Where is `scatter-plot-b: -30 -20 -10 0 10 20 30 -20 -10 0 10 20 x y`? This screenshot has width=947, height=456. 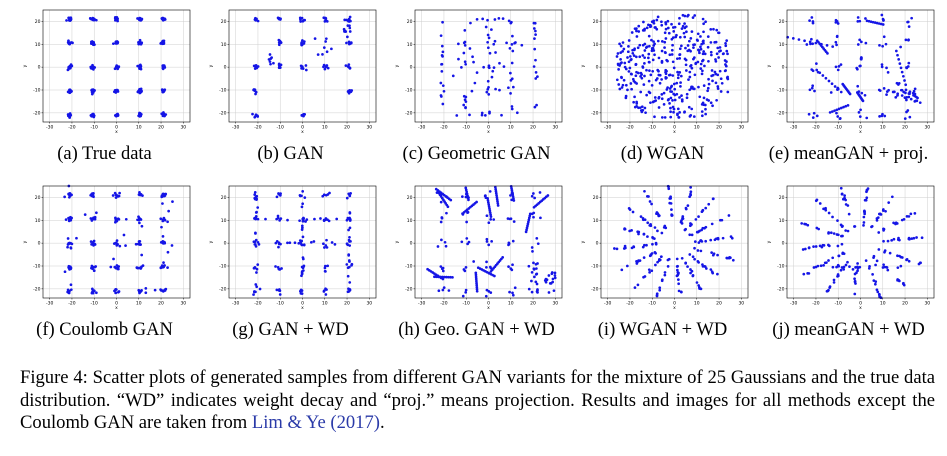 scatter-plot-b: -30 -20 -10 0 10 20 30 -20 -10 0 10 20 x y is located at coordinates (293, 72).